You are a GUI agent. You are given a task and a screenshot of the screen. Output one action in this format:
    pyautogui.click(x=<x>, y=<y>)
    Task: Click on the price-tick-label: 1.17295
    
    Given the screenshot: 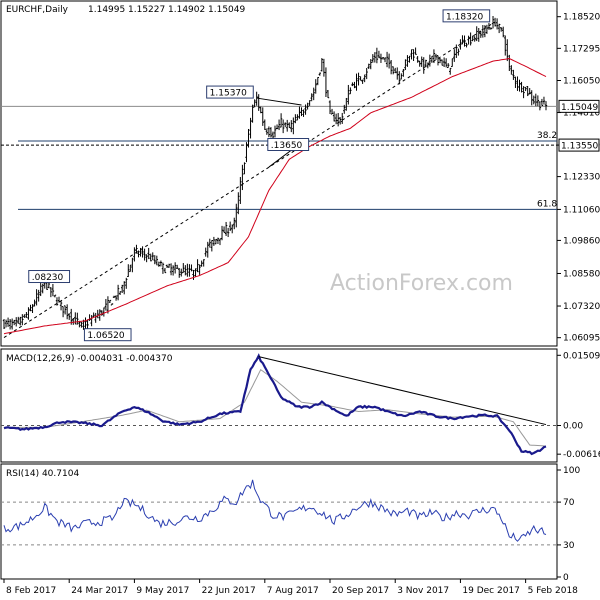 What is the action you would take?
    pyautogui.click(x=581, y=49)
    